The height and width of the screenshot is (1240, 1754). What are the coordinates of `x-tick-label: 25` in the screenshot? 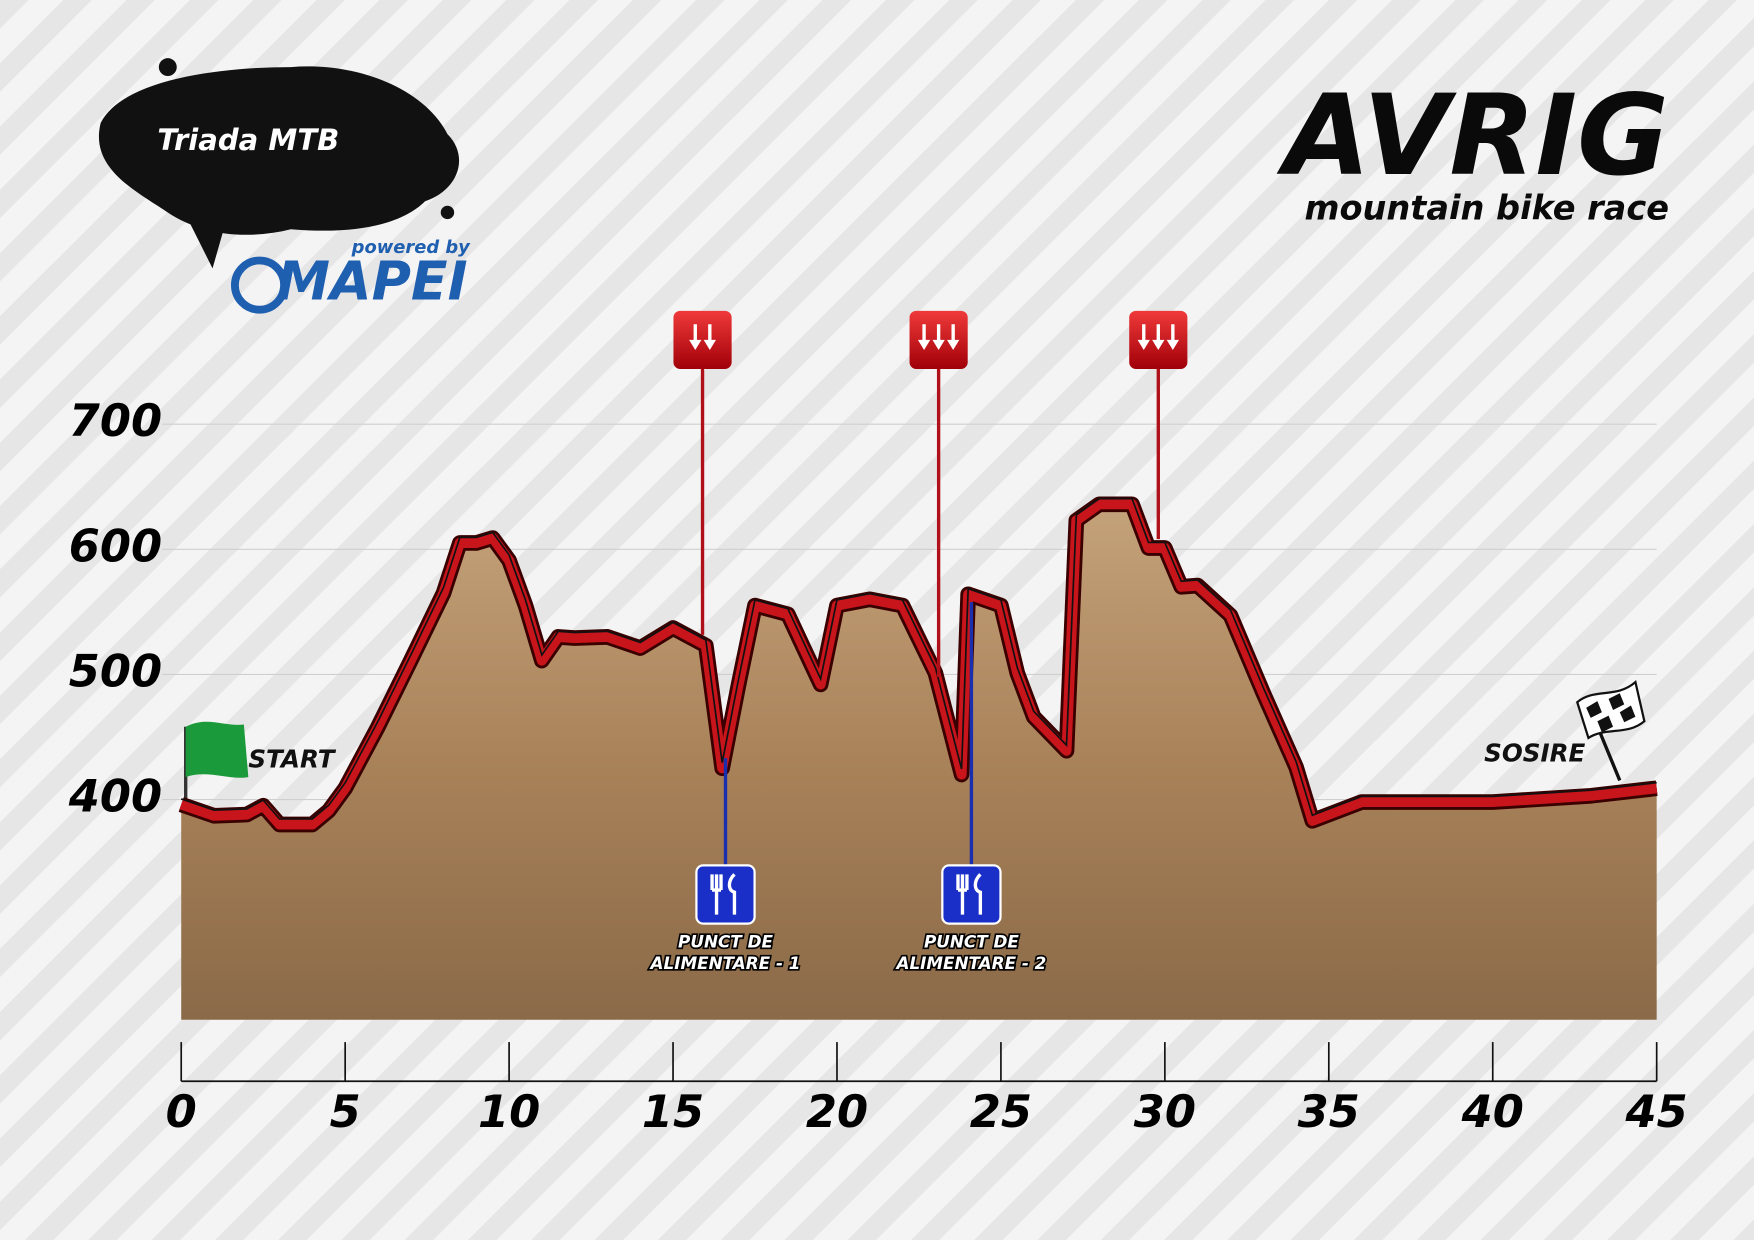 It's located at (1001, 1111).